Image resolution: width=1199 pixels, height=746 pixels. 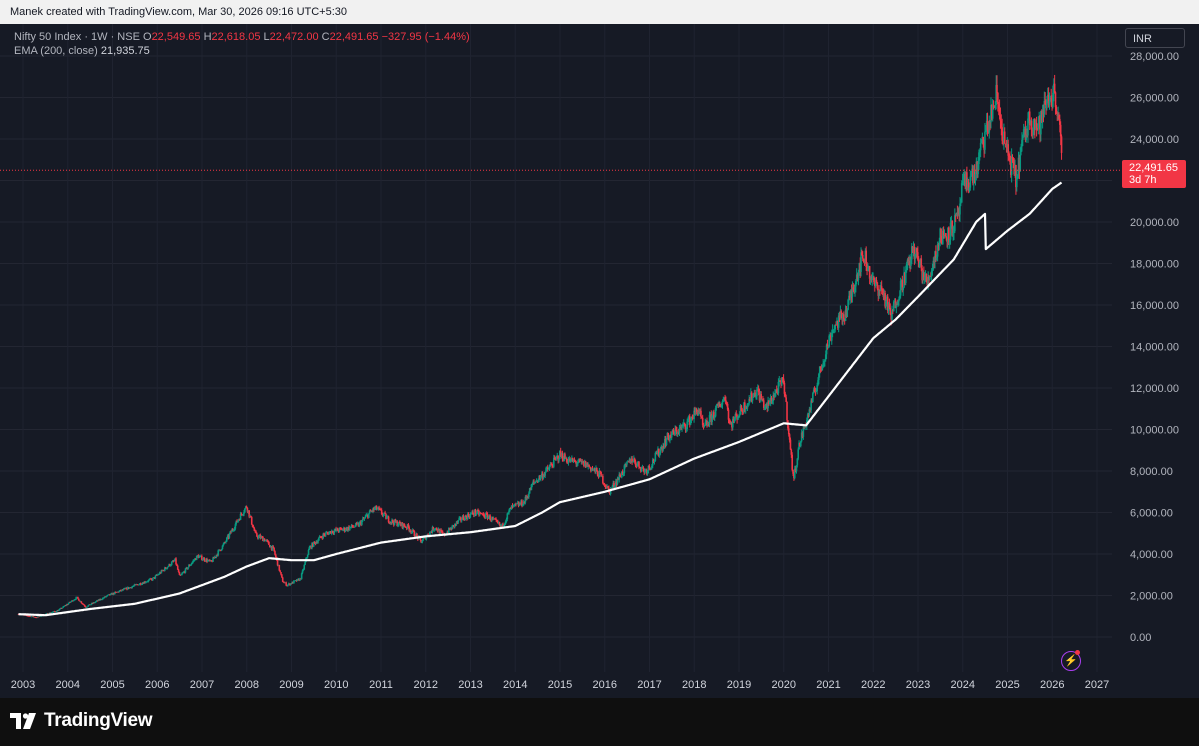 I want to click on ema-legend: EMA (200, close) 21,935.75, so click(x=82, y=51).